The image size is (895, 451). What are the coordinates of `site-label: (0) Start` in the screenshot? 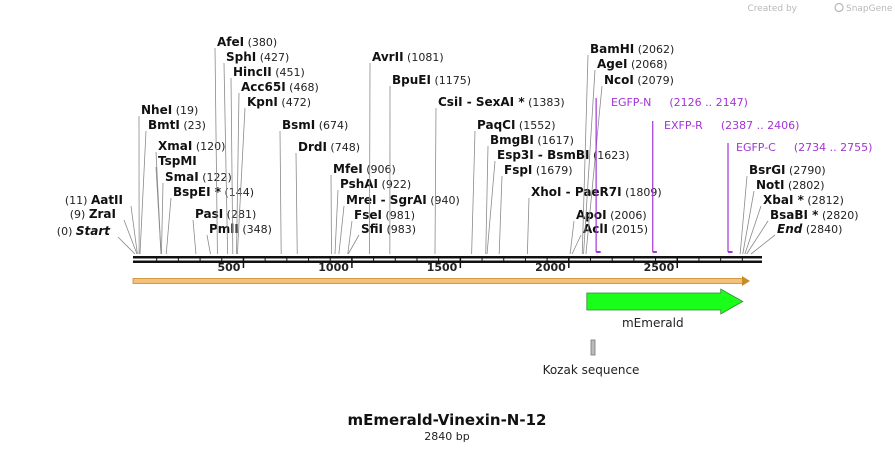 It's located at (84, 231).